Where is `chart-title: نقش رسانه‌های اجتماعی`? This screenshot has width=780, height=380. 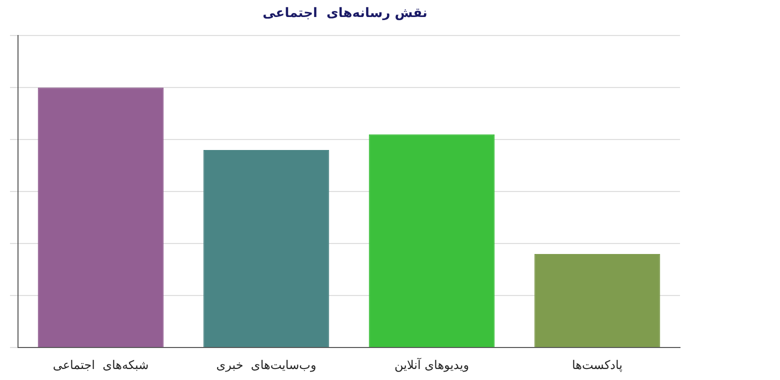
chart-title: نقش رسانه‌های اجتماعی is located at coordinates (345, 14).